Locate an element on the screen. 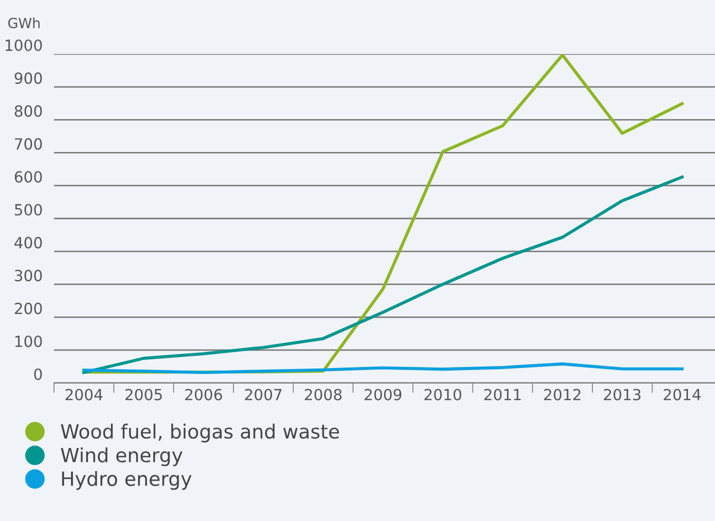 This screenshot has height=521, width=715. x-tick-label: 2006 is located at coordinates (203, 394).